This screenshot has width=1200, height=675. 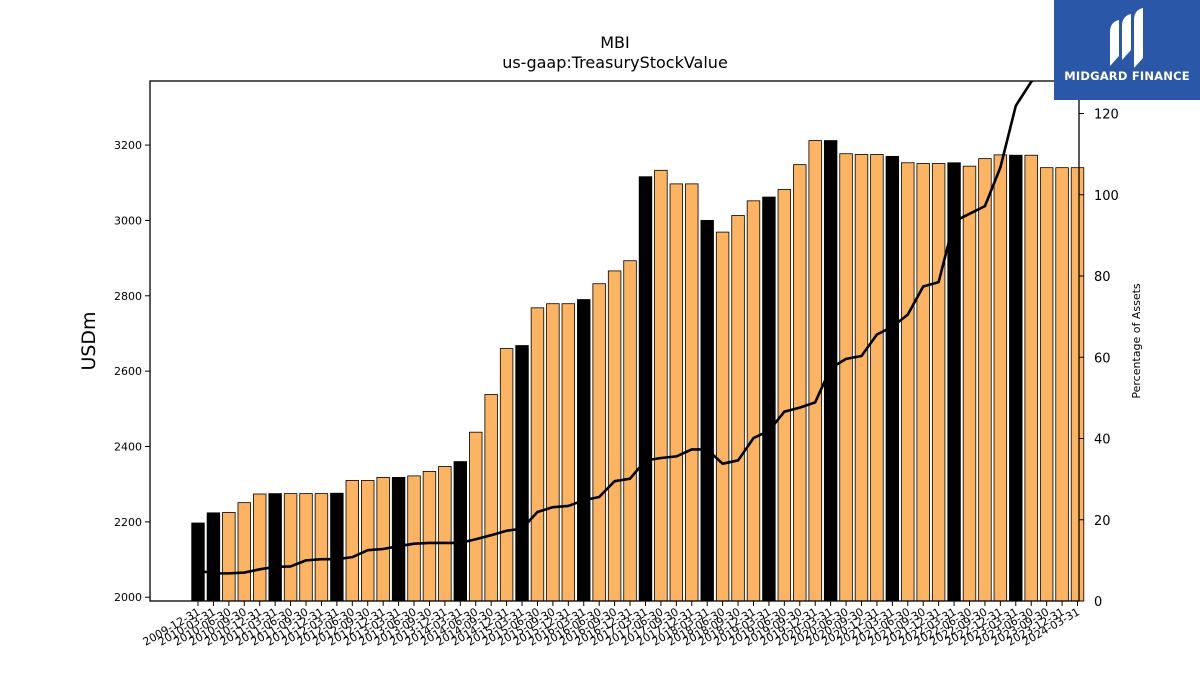 I want to click on y2-tick-label: 80, so click(x=1102, y=277).